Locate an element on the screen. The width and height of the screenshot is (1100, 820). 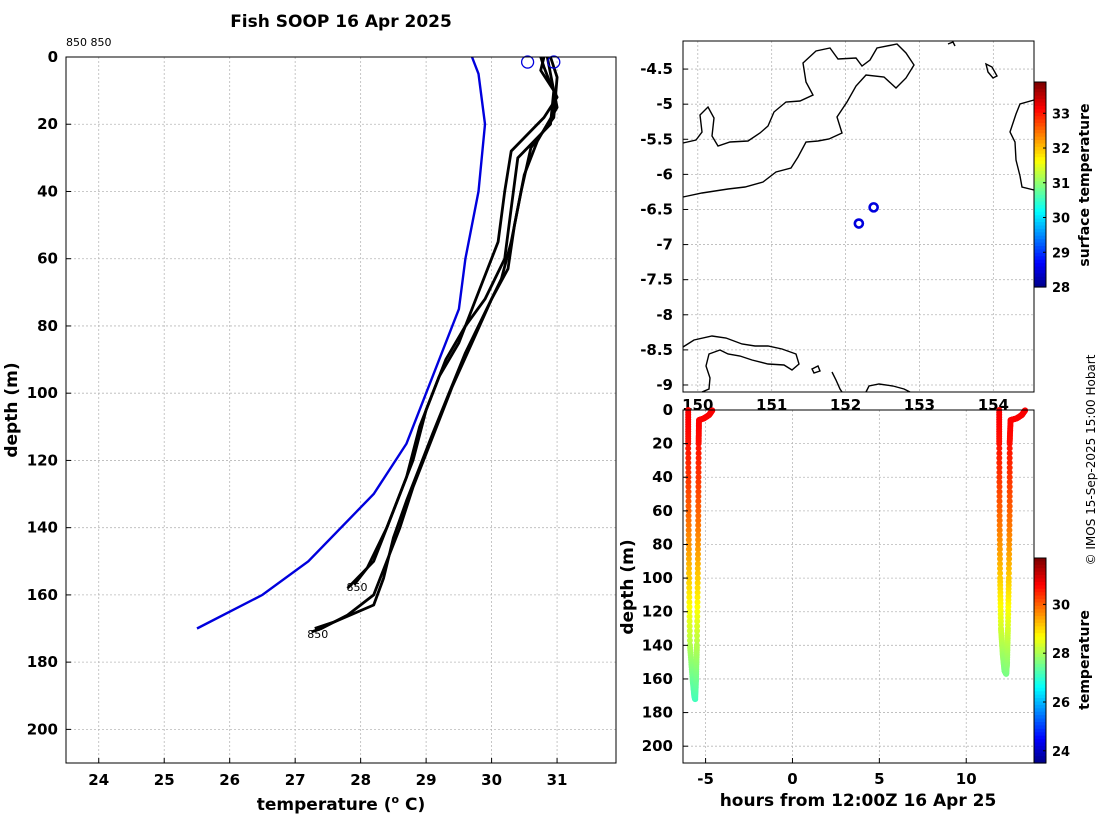
profile-ytick-label: 180 is located at coordinates (42, 662).